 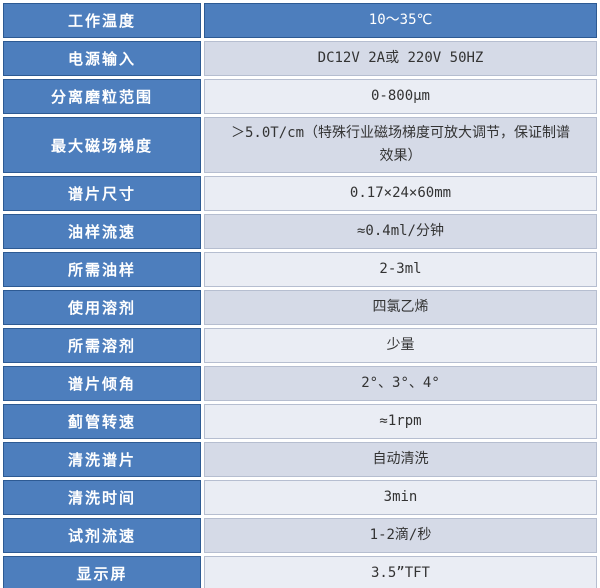 I want to click on spec-label: 谱片倾角, so click(x=102, y=383).